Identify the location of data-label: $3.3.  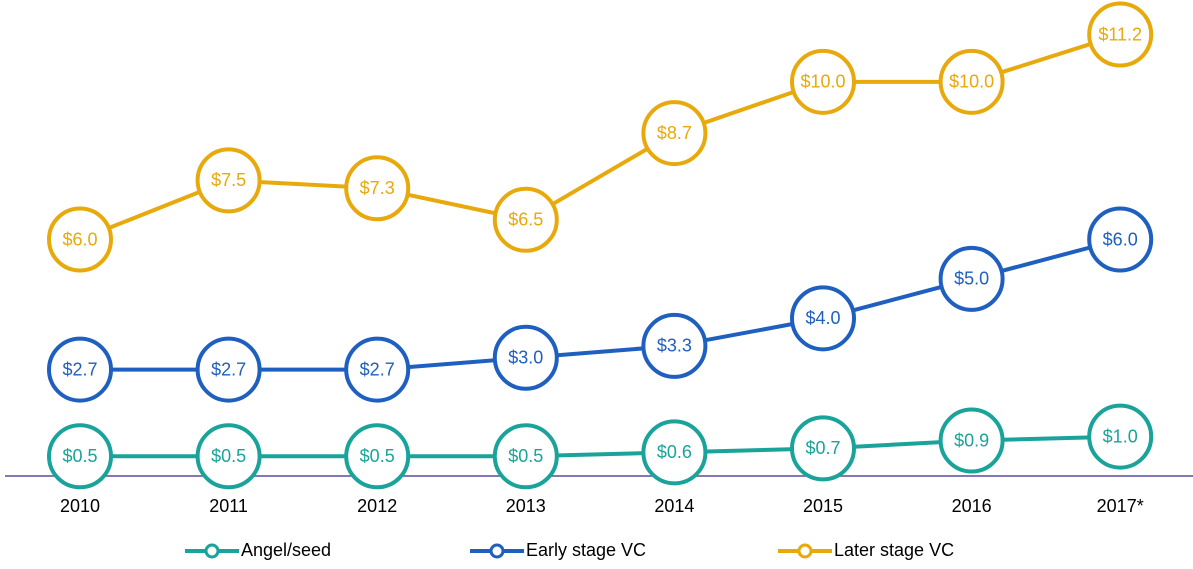
(674, 346).